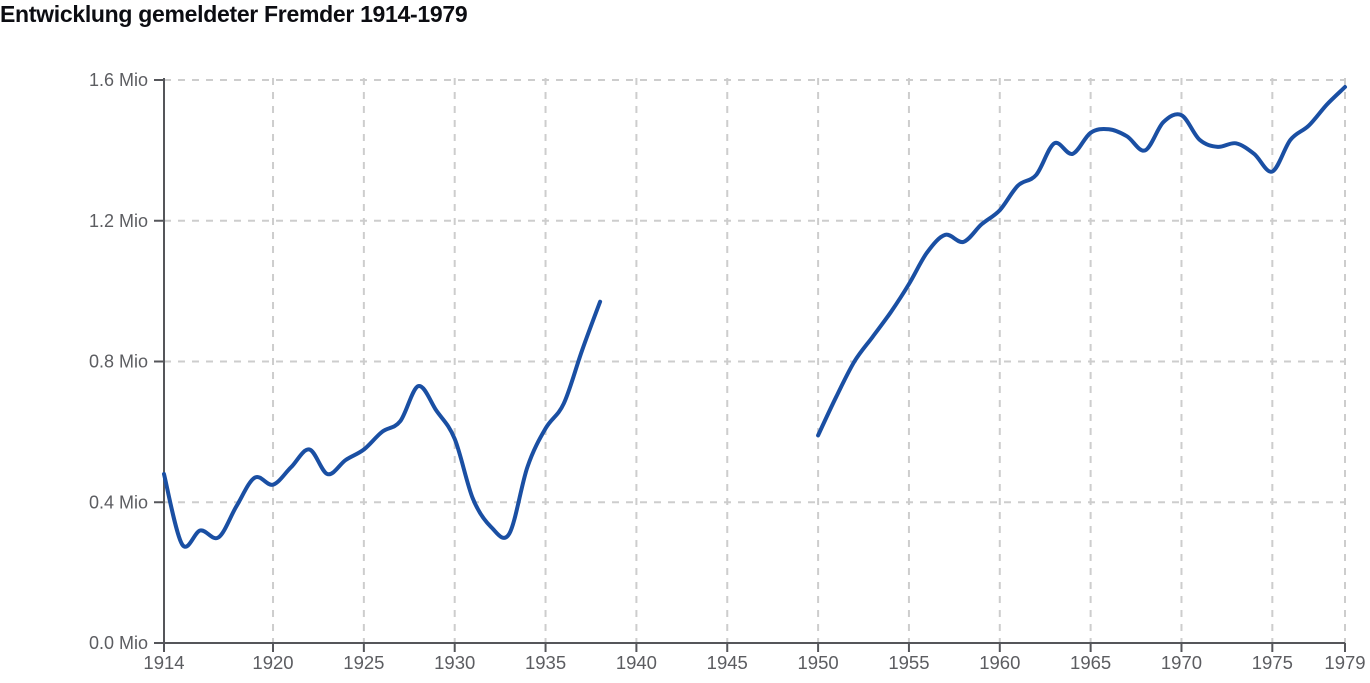 The width and height of the screenshot is (1370, 683). Describe the element at coordinates (382, 424) in the screenshot. I see `series-line` at that location.